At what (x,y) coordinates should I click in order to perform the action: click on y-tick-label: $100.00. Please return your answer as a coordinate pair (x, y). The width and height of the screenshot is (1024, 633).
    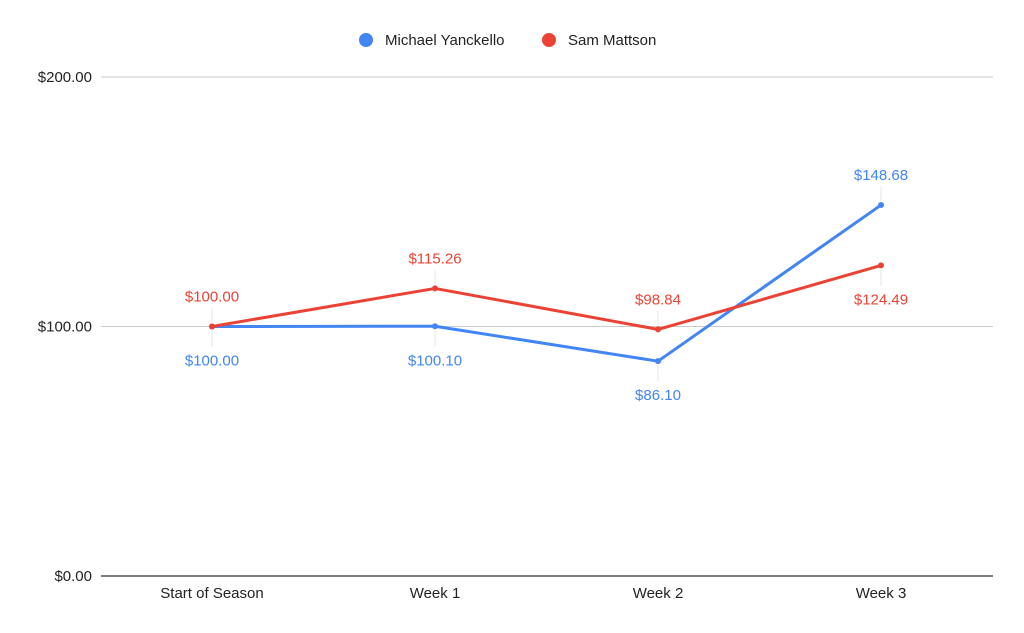
    Looking at the image, I should click on (65, 327).